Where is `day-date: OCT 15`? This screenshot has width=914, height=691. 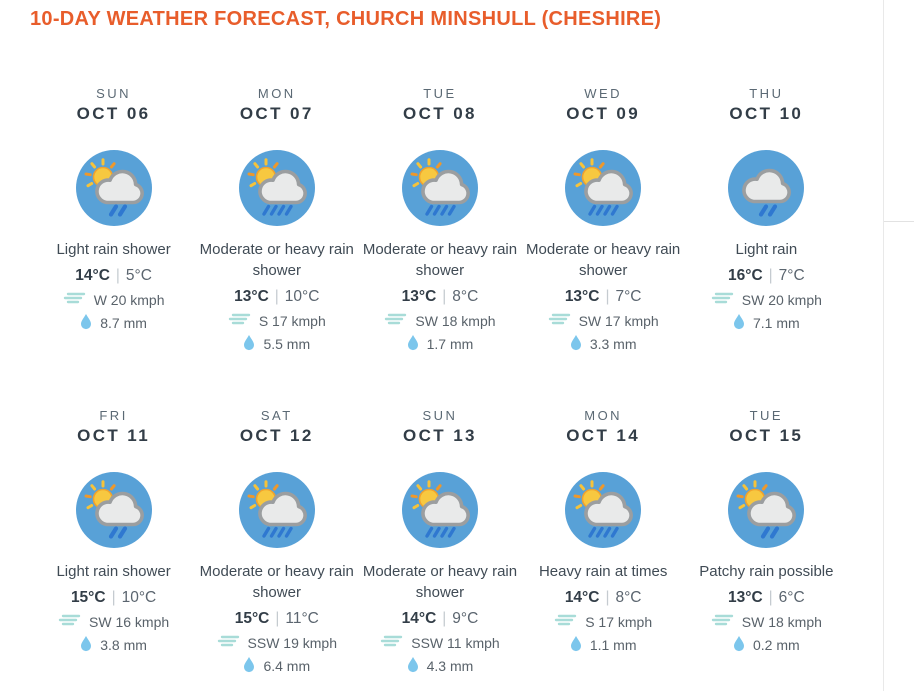 day-date: OCT 15 is located at coordinates (766, 435).